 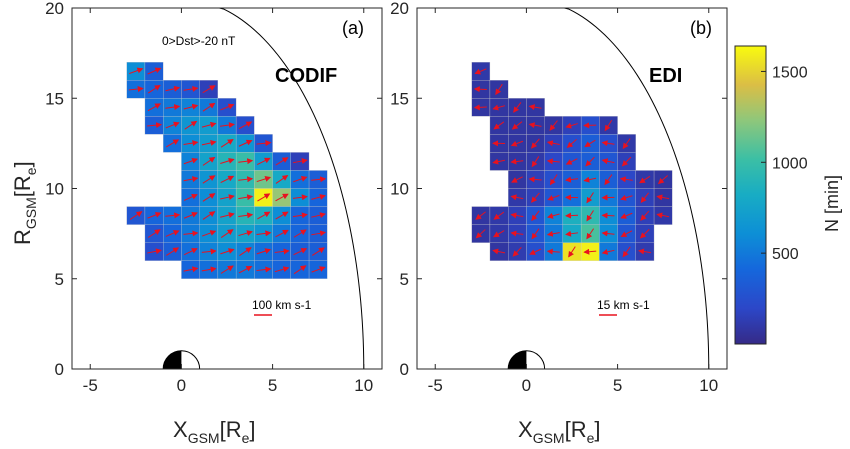 What do you see at coordinates (708, 385) in the screenshot?
I see `x-tick-label: 10` at bounding box center [708, 385].